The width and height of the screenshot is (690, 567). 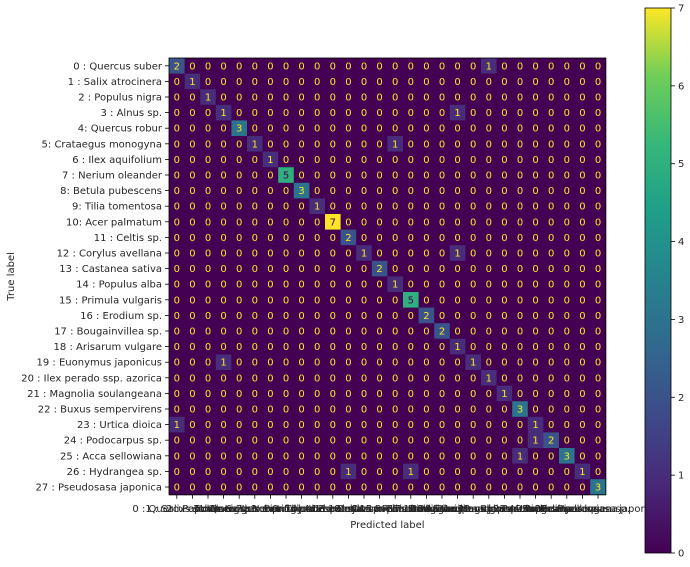 I want to click on y-tick-label: 0 : Quercus suber, so click(x=118, y=66).